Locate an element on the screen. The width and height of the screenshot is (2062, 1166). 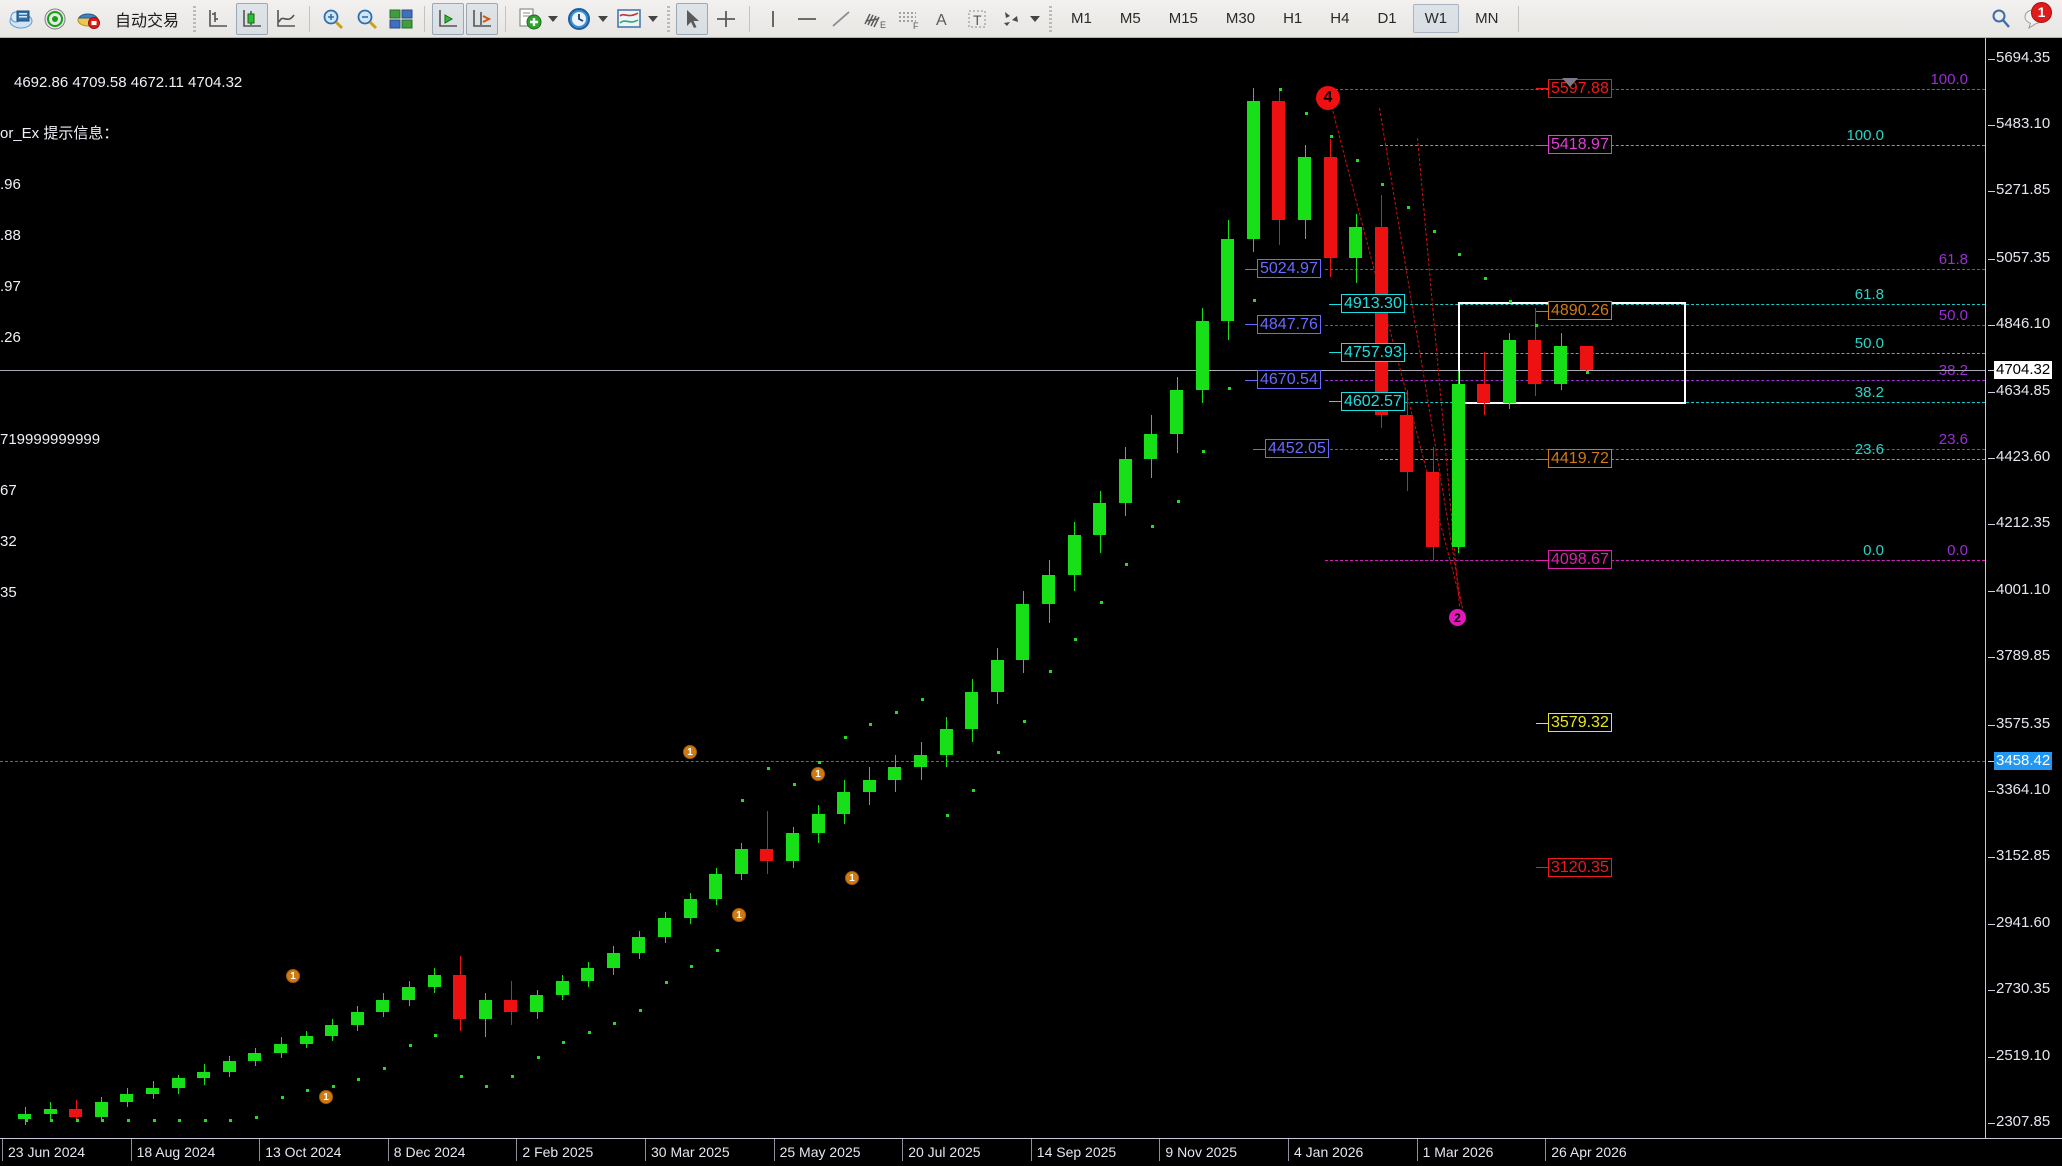
fib-purple-line is located at coordinates (1655, 381).